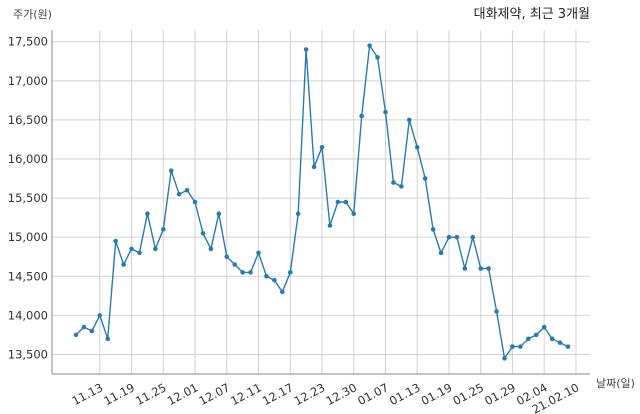 Image resolution: width=640 pixels, height=414 pixels. I want to click on x-tick-label: 12.01, so click(183, 394).